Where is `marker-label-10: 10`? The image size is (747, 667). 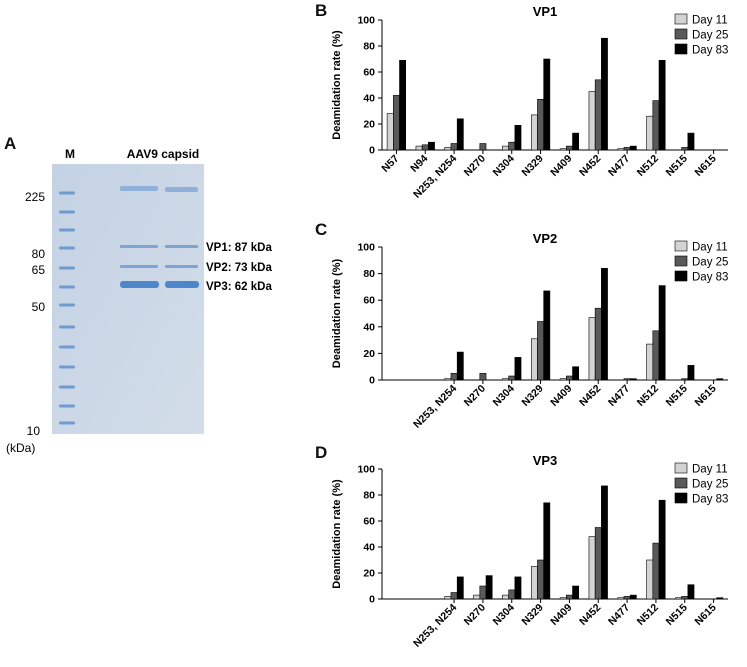 marker-label-10: 10 is located at coordinates (34, 431).